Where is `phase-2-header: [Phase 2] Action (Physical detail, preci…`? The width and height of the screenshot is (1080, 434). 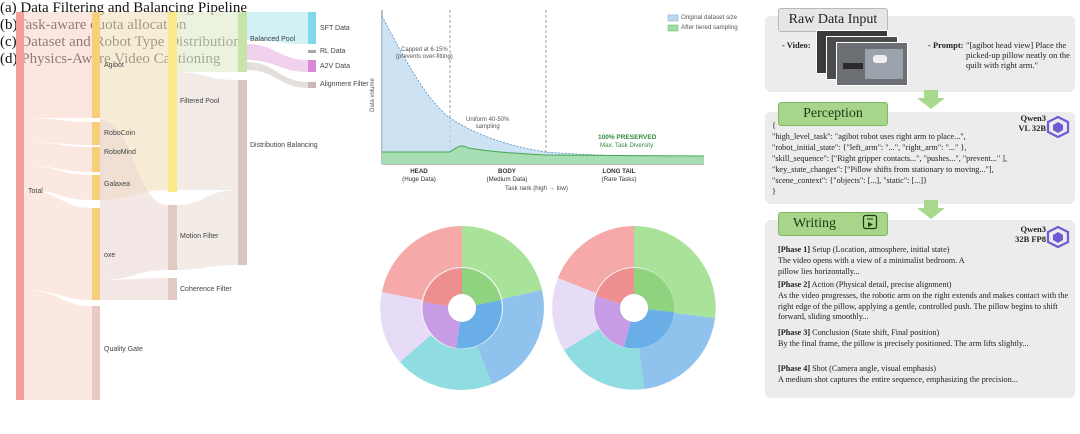
phase-2-header: [Phase 2] Action (Physical detail, preci… is located at coordinates (922, 285).